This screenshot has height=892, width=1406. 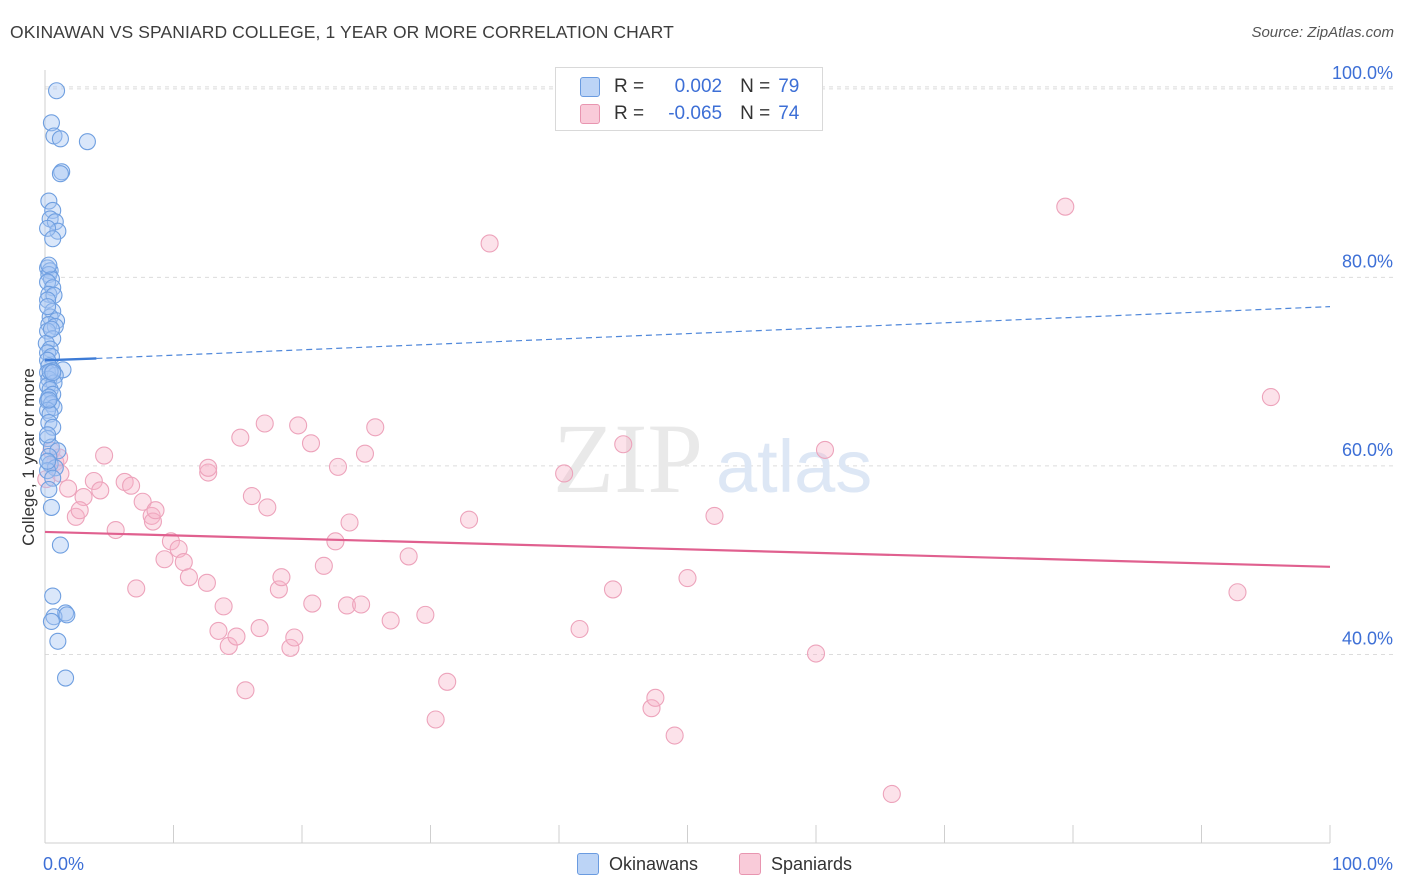 I want to click on okinawans-legend-swatch, so click(x=588, y=864).